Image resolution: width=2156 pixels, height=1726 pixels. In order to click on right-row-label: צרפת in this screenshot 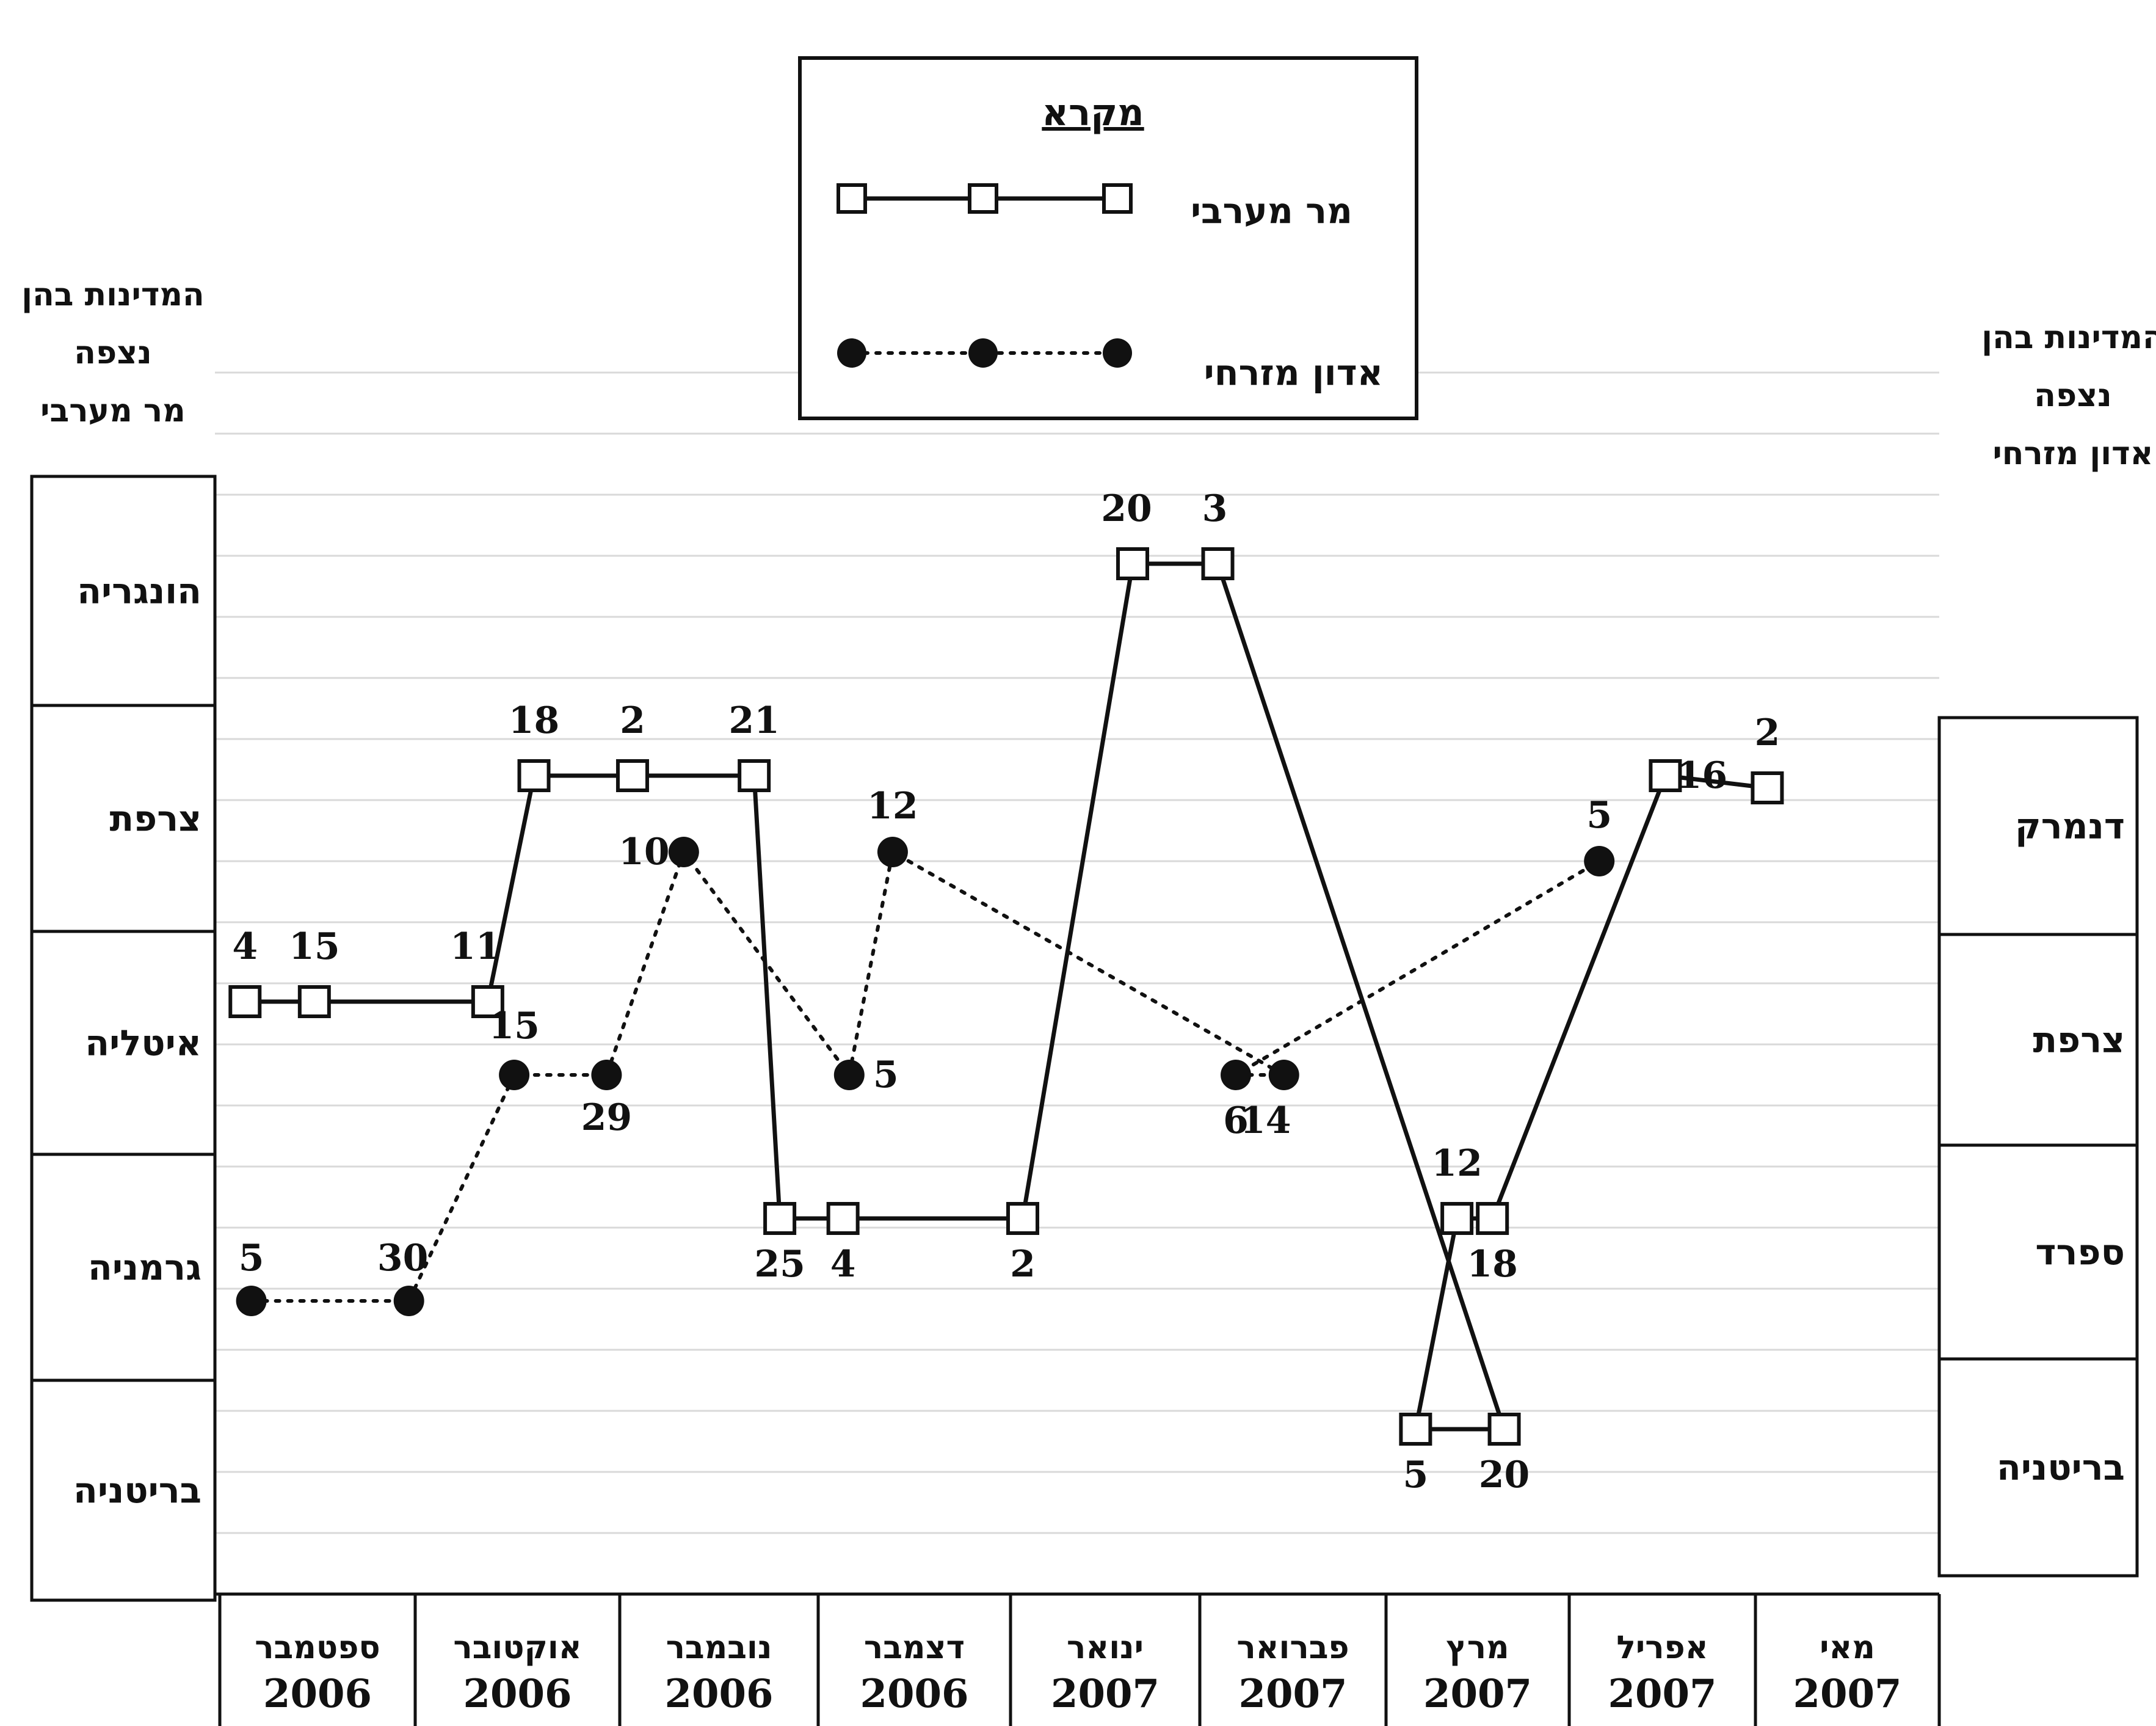, I will do `click(2079, 1040)`.